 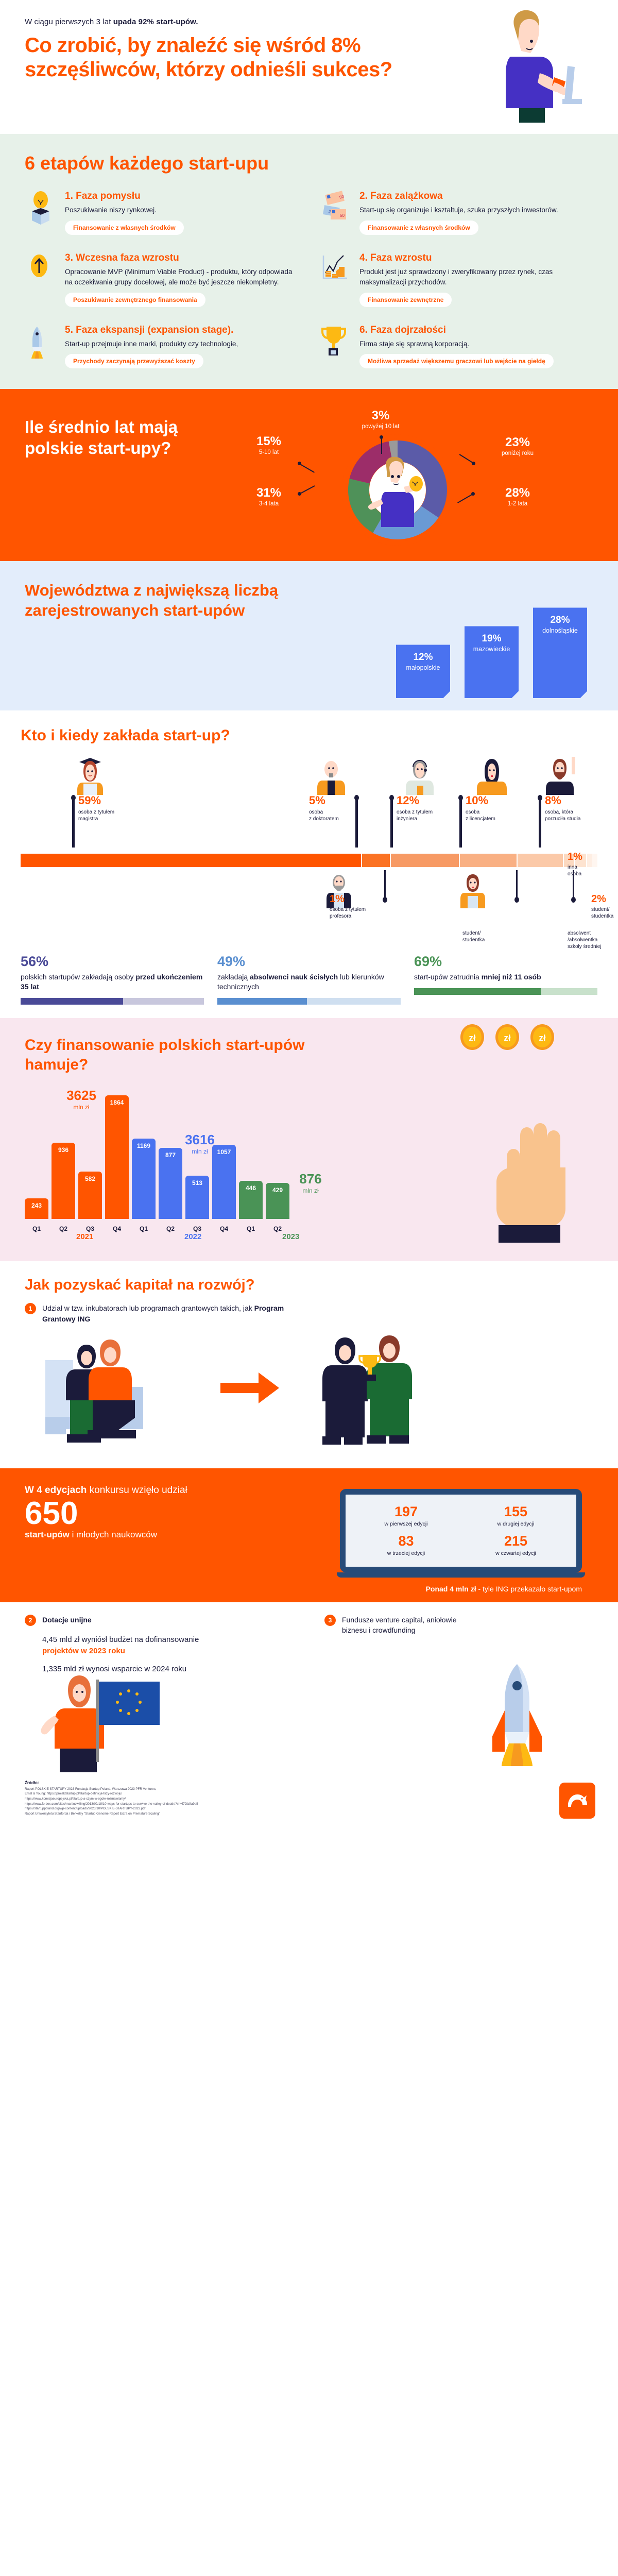 I want to click on edition-3: 83 w trzeciej edycji, so click(x=406, y=1545).